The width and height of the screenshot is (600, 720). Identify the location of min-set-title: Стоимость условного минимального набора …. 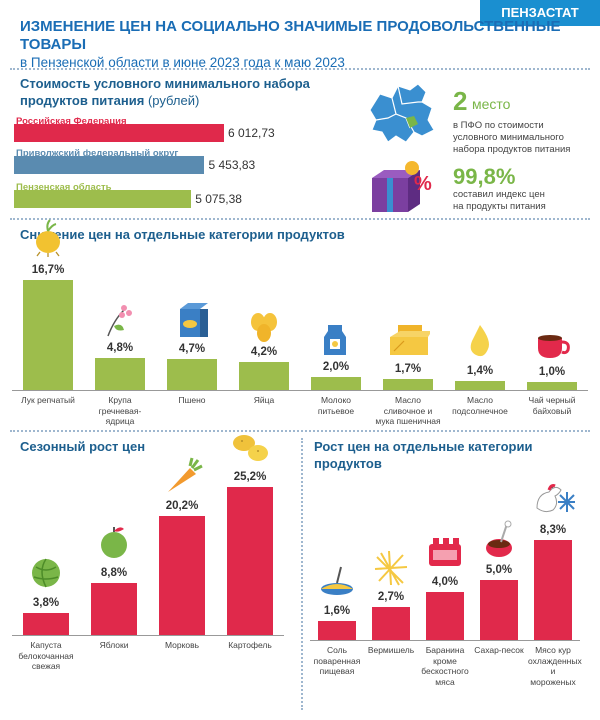
(165, 92).